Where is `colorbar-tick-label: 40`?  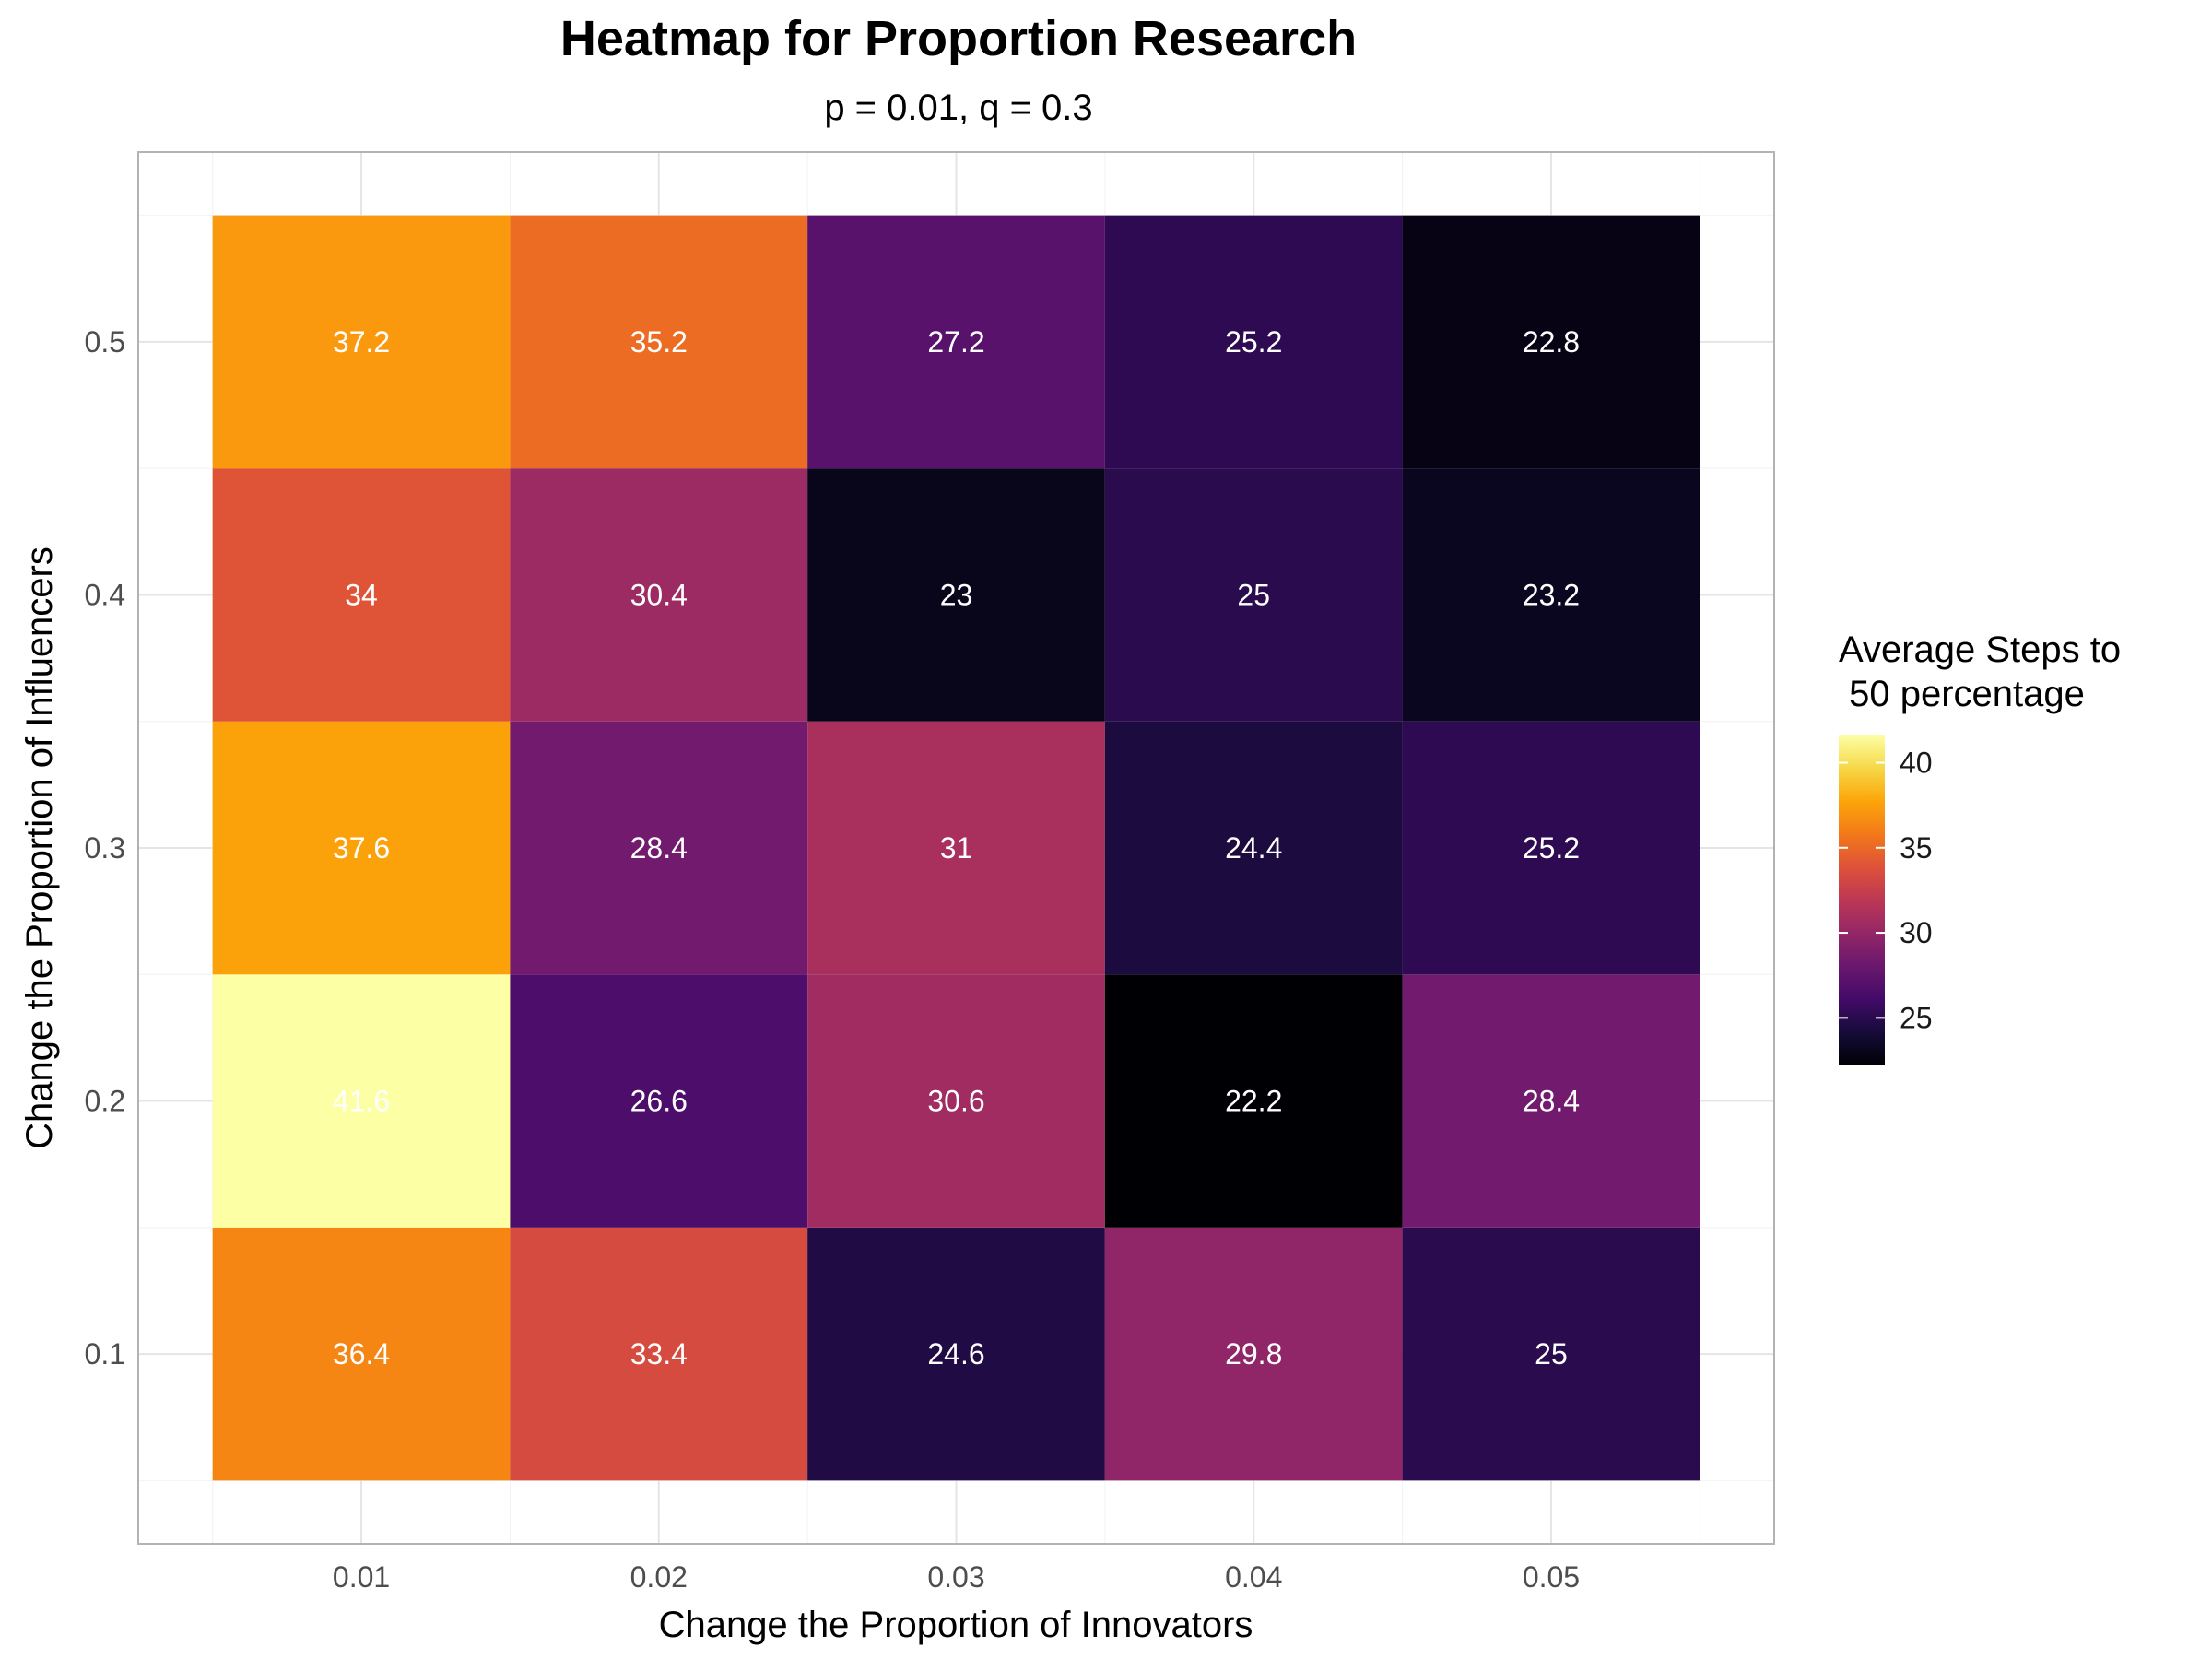 colorbar-tick-label: 40 is located at coordinates (1916, 763).